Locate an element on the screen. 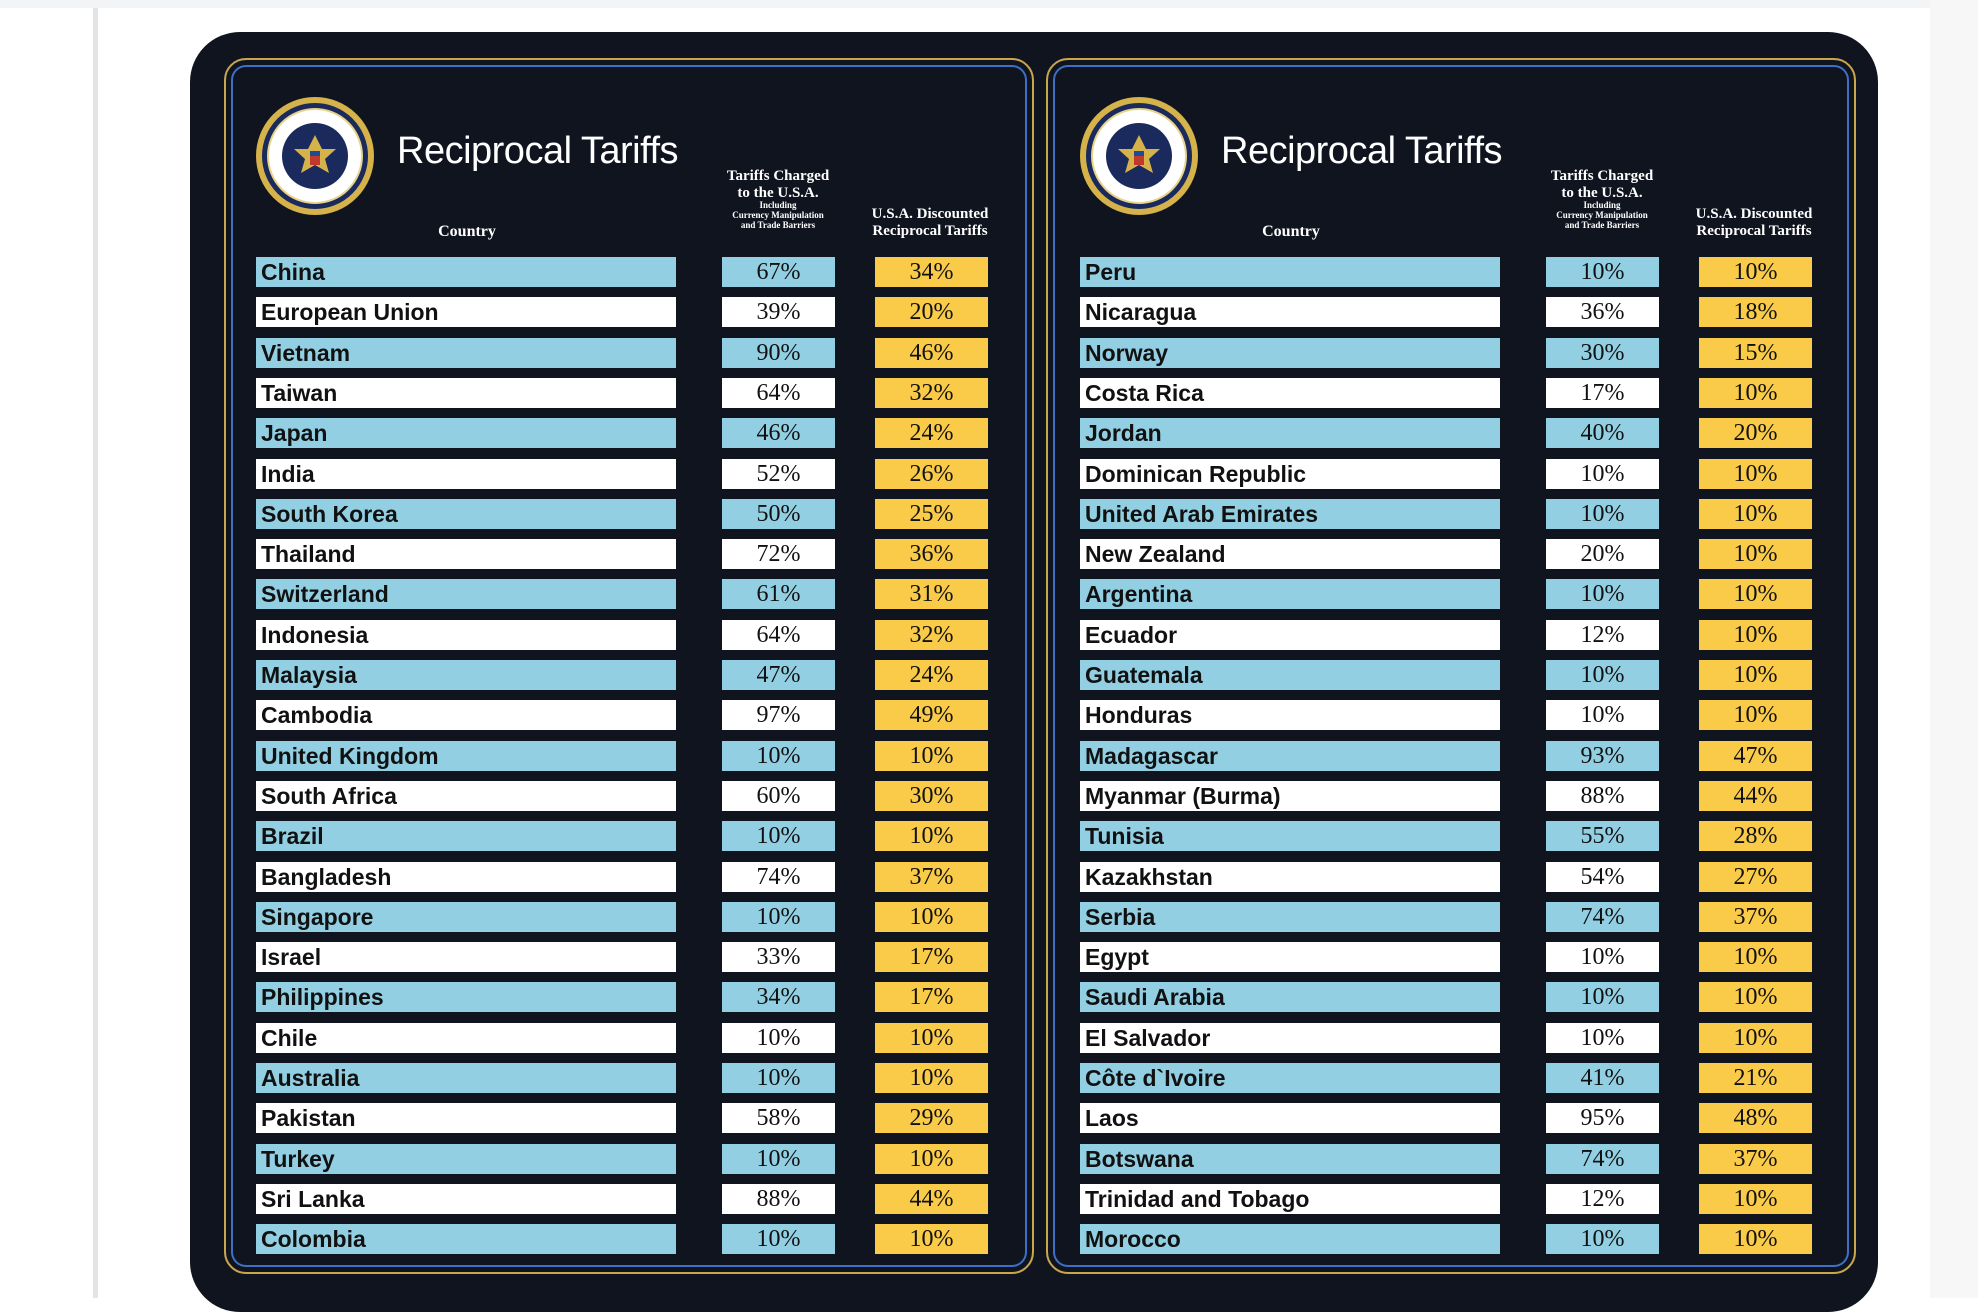 This screenshot has height=1312, width=1978. table-row: Sri Lanka 88% 44% is located at coordinates (989, 1199).